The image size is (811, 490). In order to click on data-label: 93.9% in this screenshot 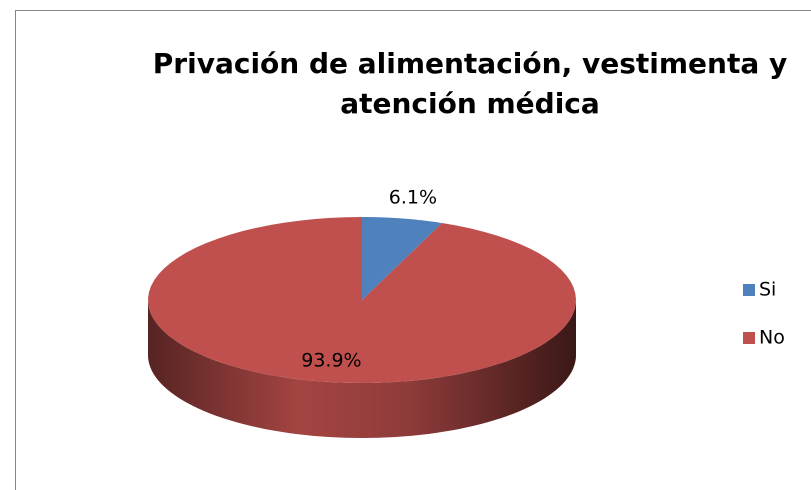, I will do `click(331, 361)`.